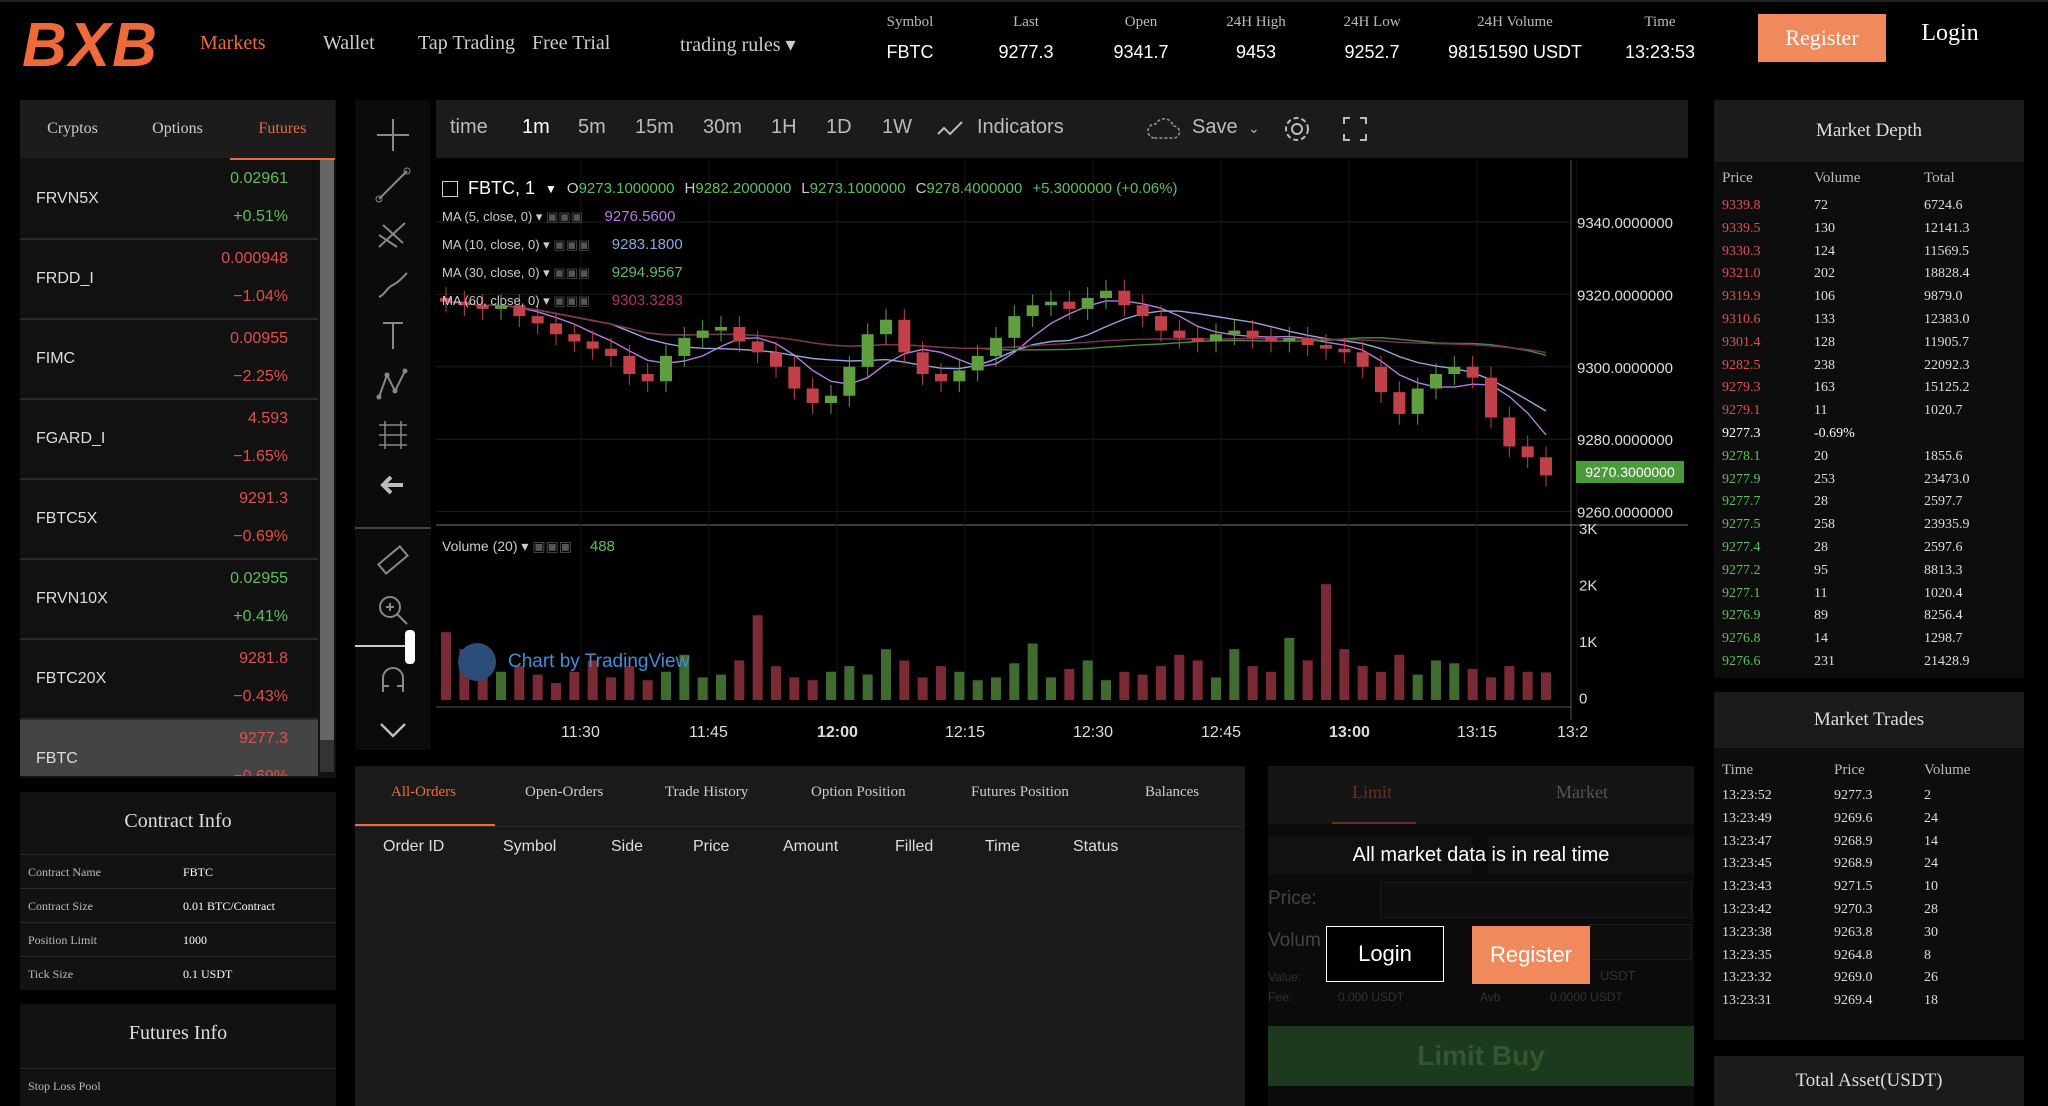 This screenshot has width=2048, height=1106. Describe the element at coordinates (1481, 1056) in the screenshot. I see `limit-buy-button: Limit Buy` at that location.